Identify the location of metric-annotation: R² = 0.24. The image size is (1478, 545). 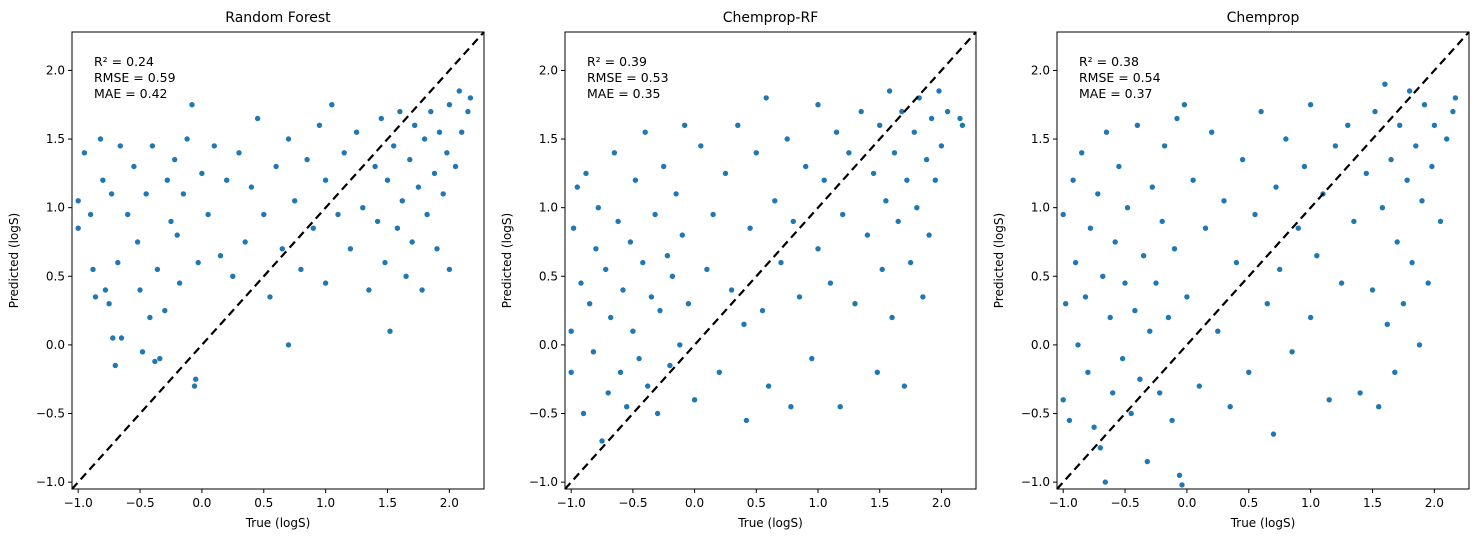
(124, 61).